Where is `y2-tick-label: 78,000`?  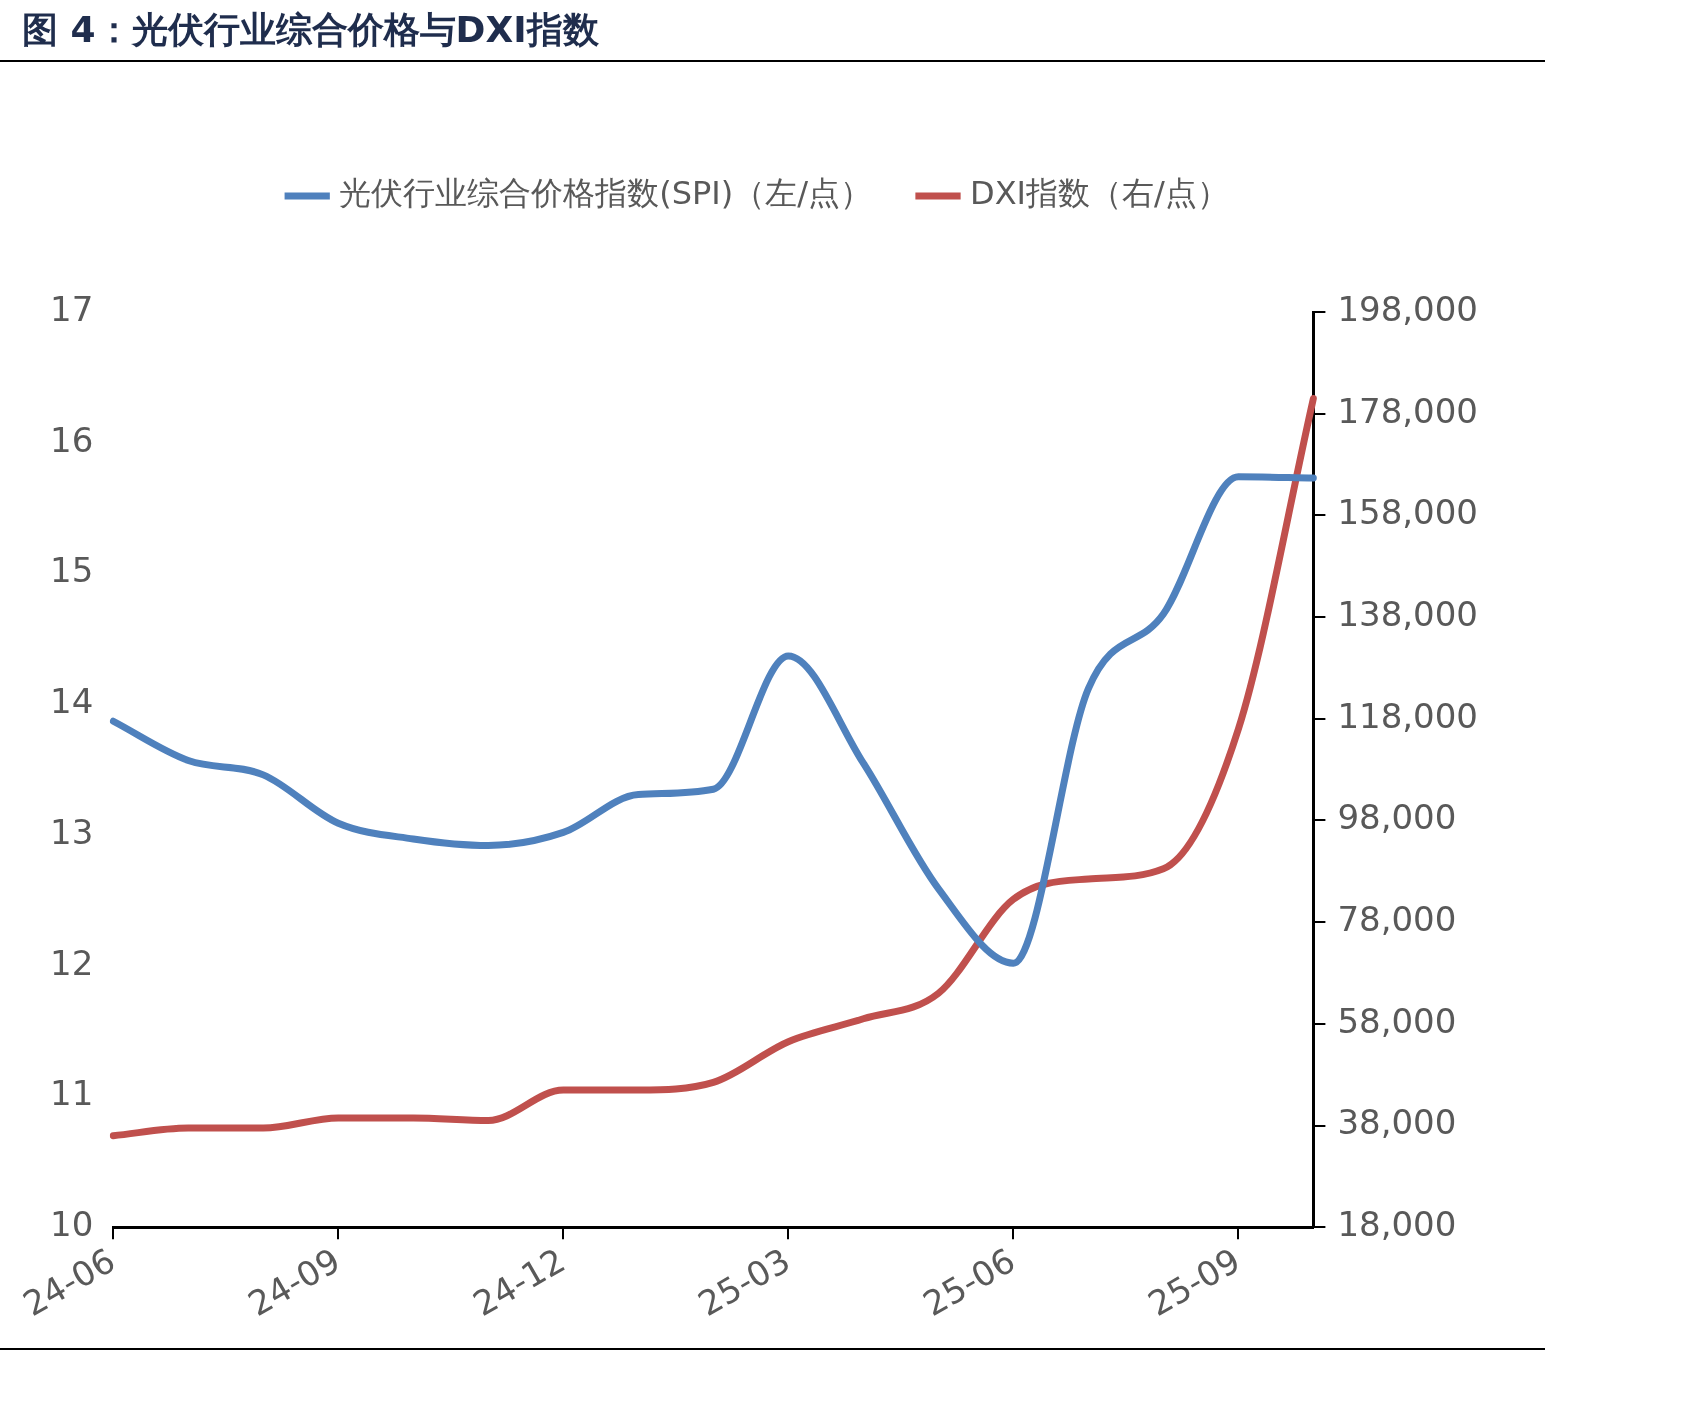
y2-tick-label: 78,000 is located at coordinates (1397, 919).